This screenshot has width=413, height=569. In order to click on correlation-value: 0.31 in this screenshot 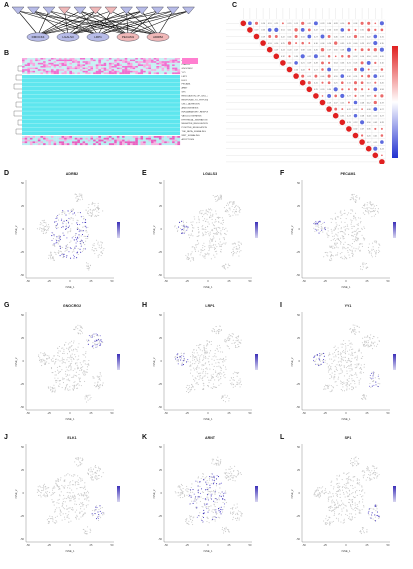, I will do `click(309, 24)`.